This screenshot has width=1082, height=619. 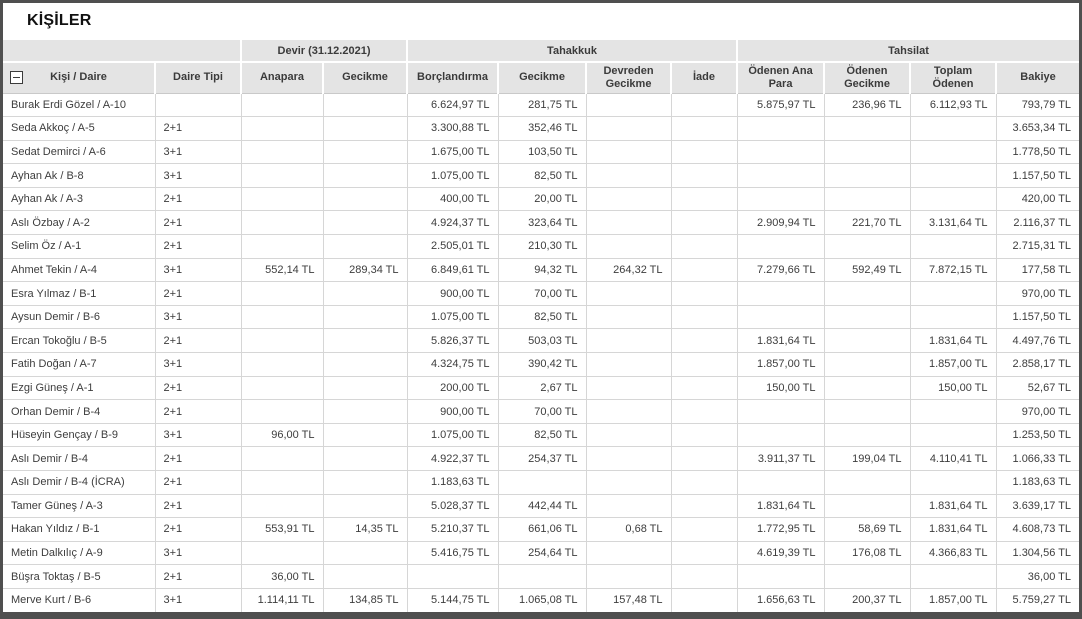 What do you see at coordinates (366, 78) in the screenshot?
I see `column-header-gecikme-devir: Gecikme` at bounding box center [366, 78].